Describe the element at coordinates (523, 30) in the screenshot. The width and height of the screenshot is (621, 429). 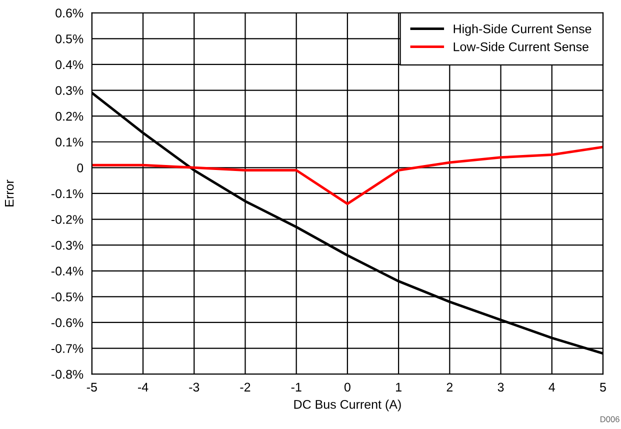
I see `legend-label: High-Side Current Sense` at that location.